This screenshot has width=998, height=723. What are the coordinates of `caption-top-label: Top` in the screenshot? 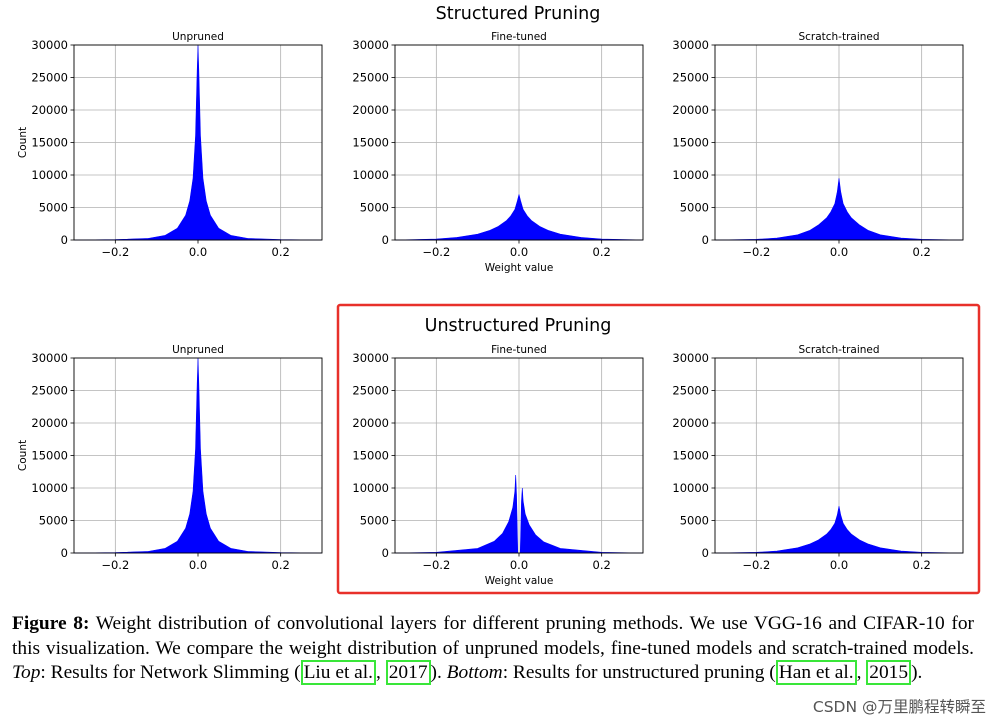 It's located at (26, 673).